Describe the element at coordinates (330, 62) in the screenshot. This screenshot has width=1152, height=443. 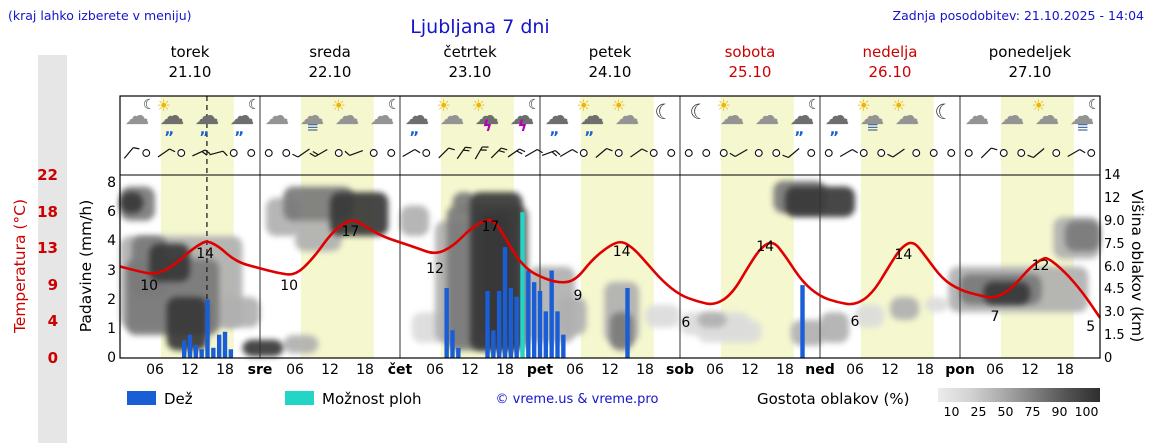
I see `day-header: sreda 22.10` at that location.